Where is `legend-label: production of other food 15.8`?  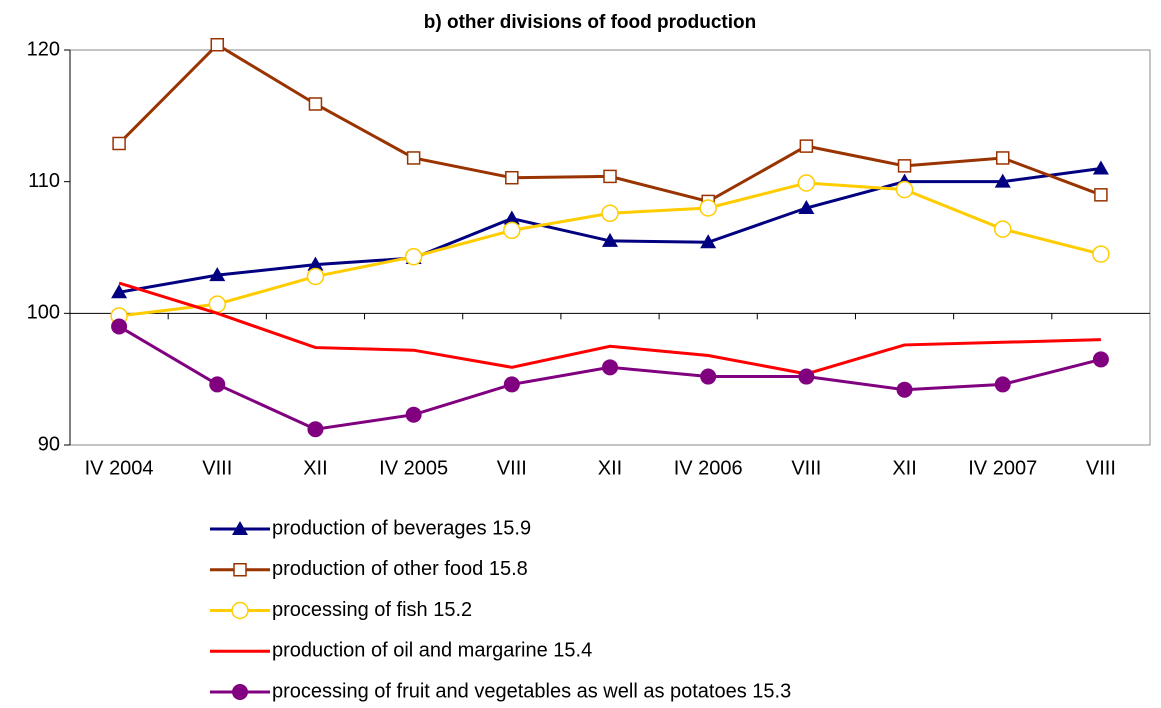
legend-label: production of other food 15.8 is located at coordinates (400, 569).